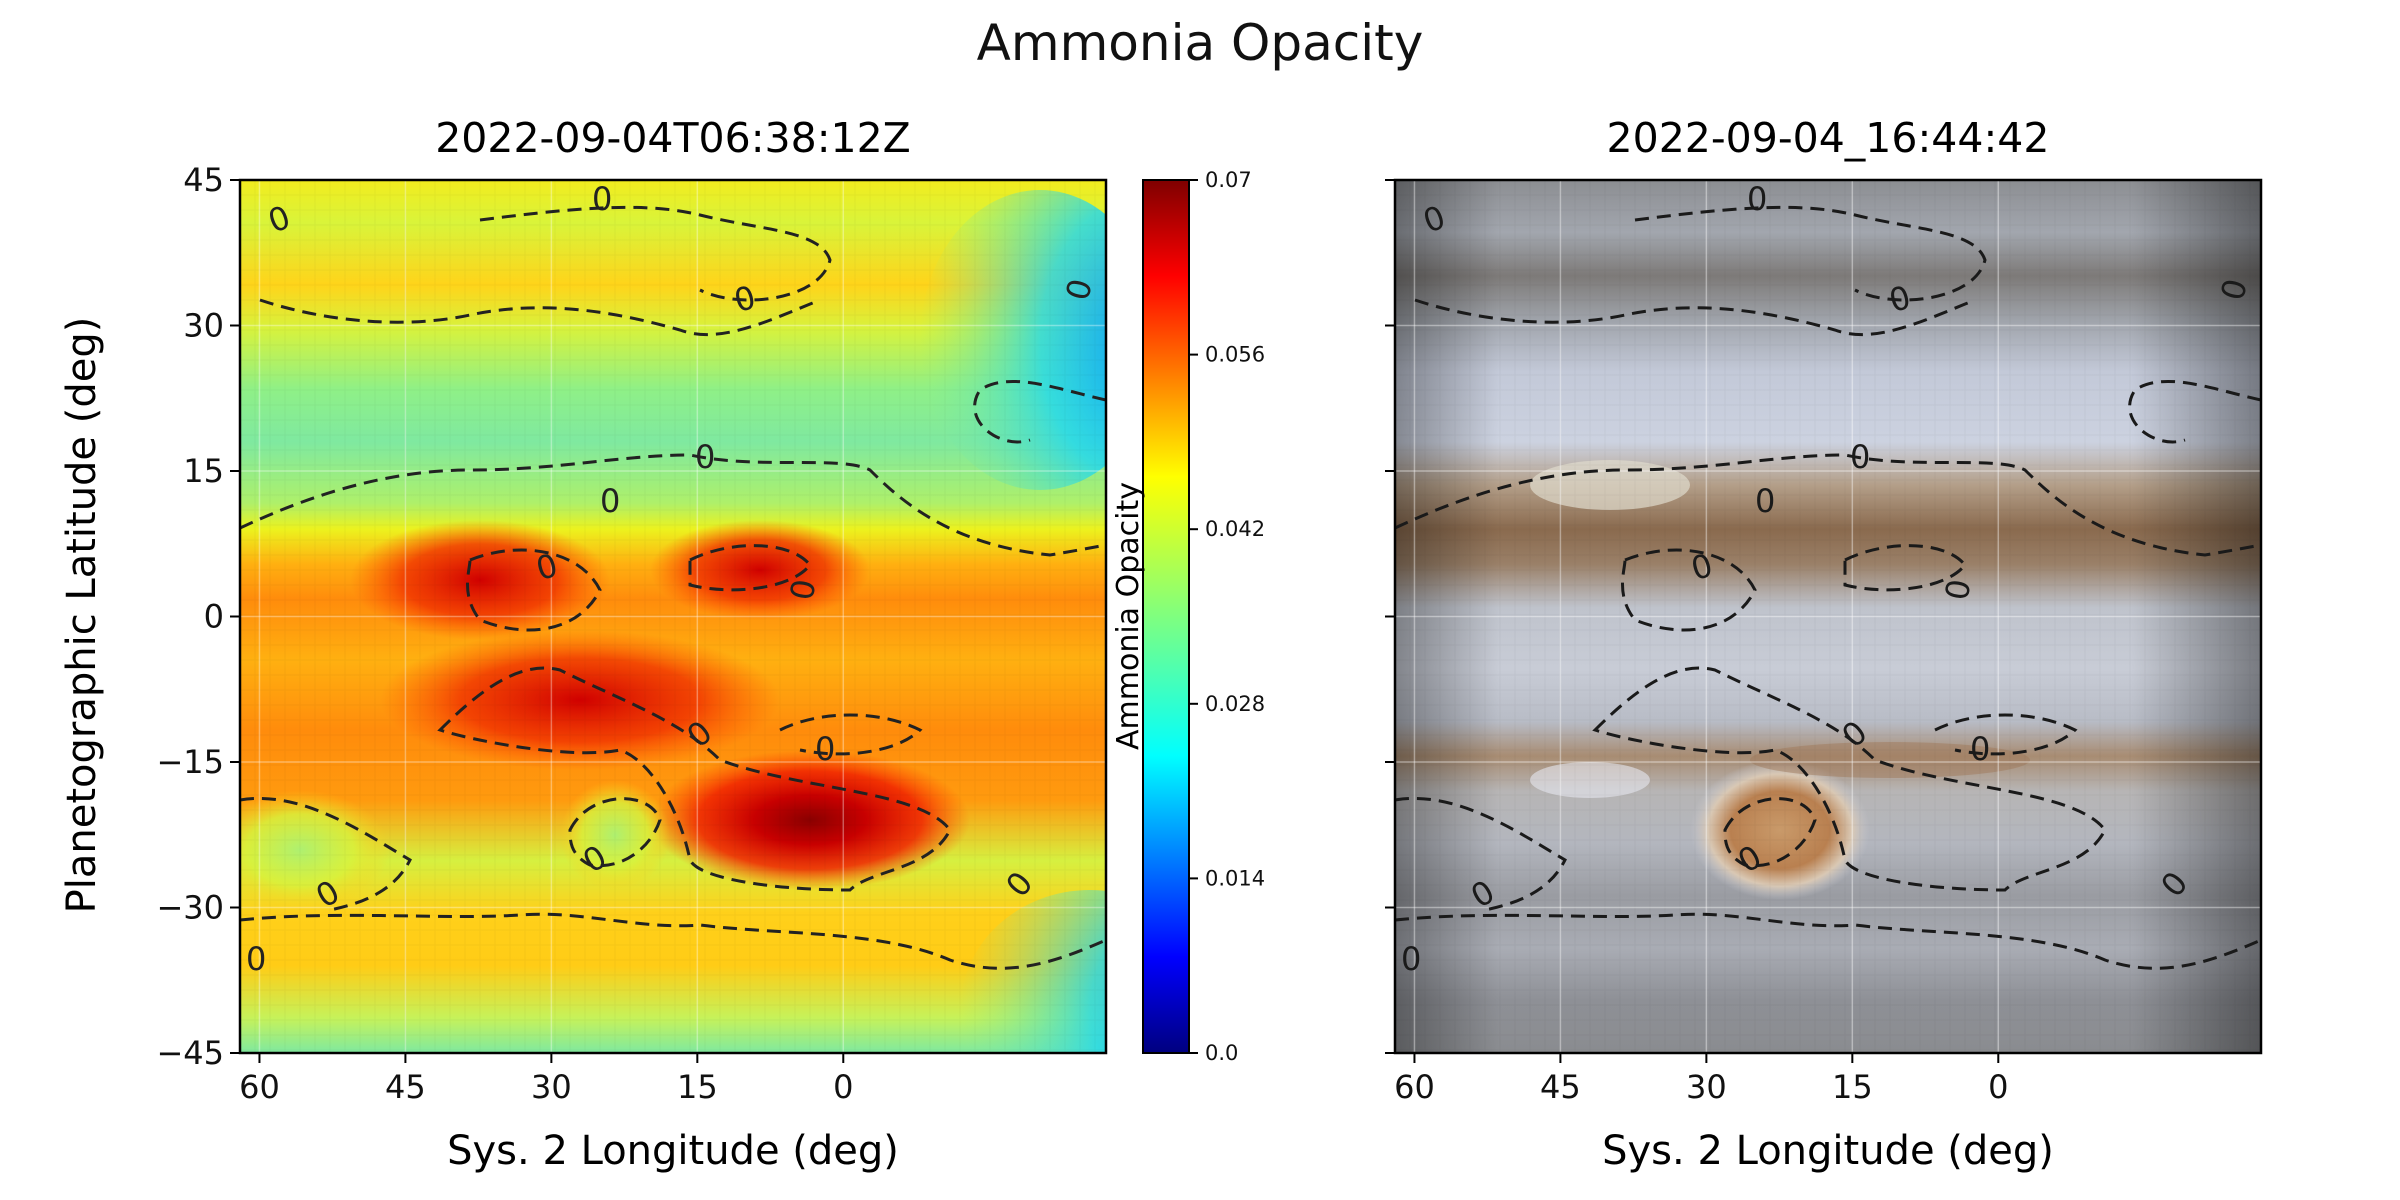 The width and height of the screenshot is (2400, 1200). Describe the element at coordinates (1221, 1053) in the screenshot. I see `colorbar-tick-label: 0.0` at that location.